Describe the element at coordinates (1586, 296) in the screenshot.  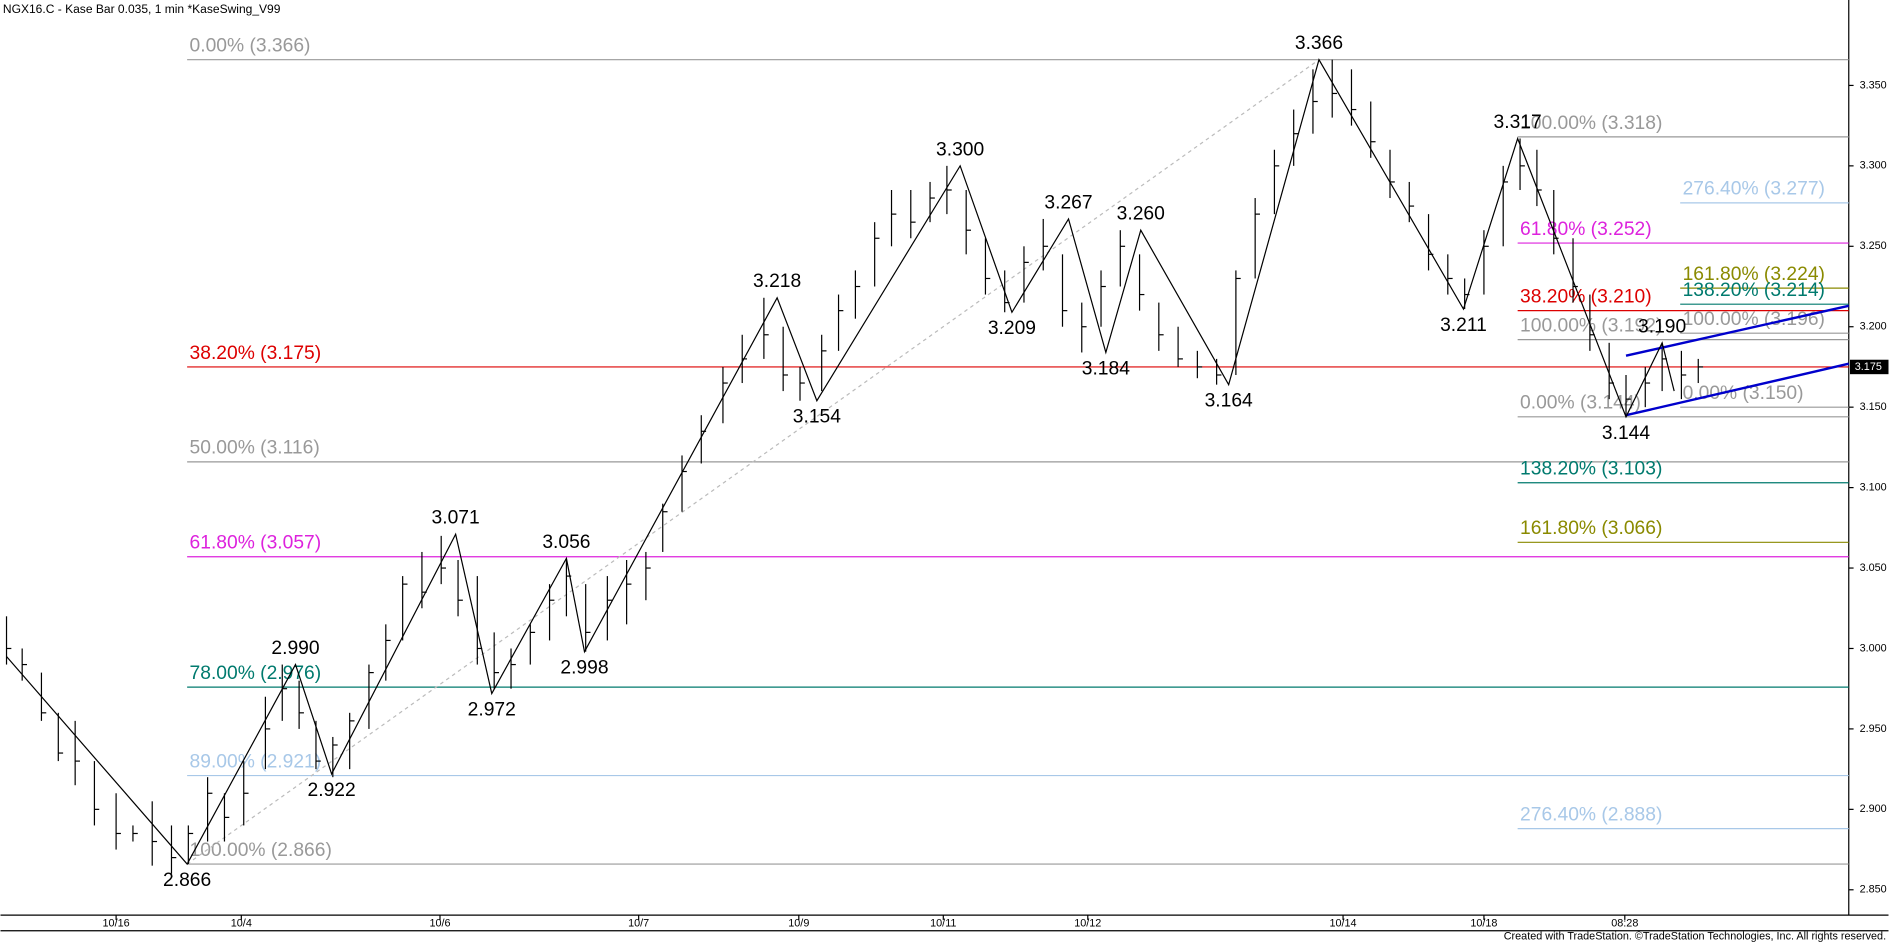
I see `fib-label: 38.20% (3.210)` at that location.